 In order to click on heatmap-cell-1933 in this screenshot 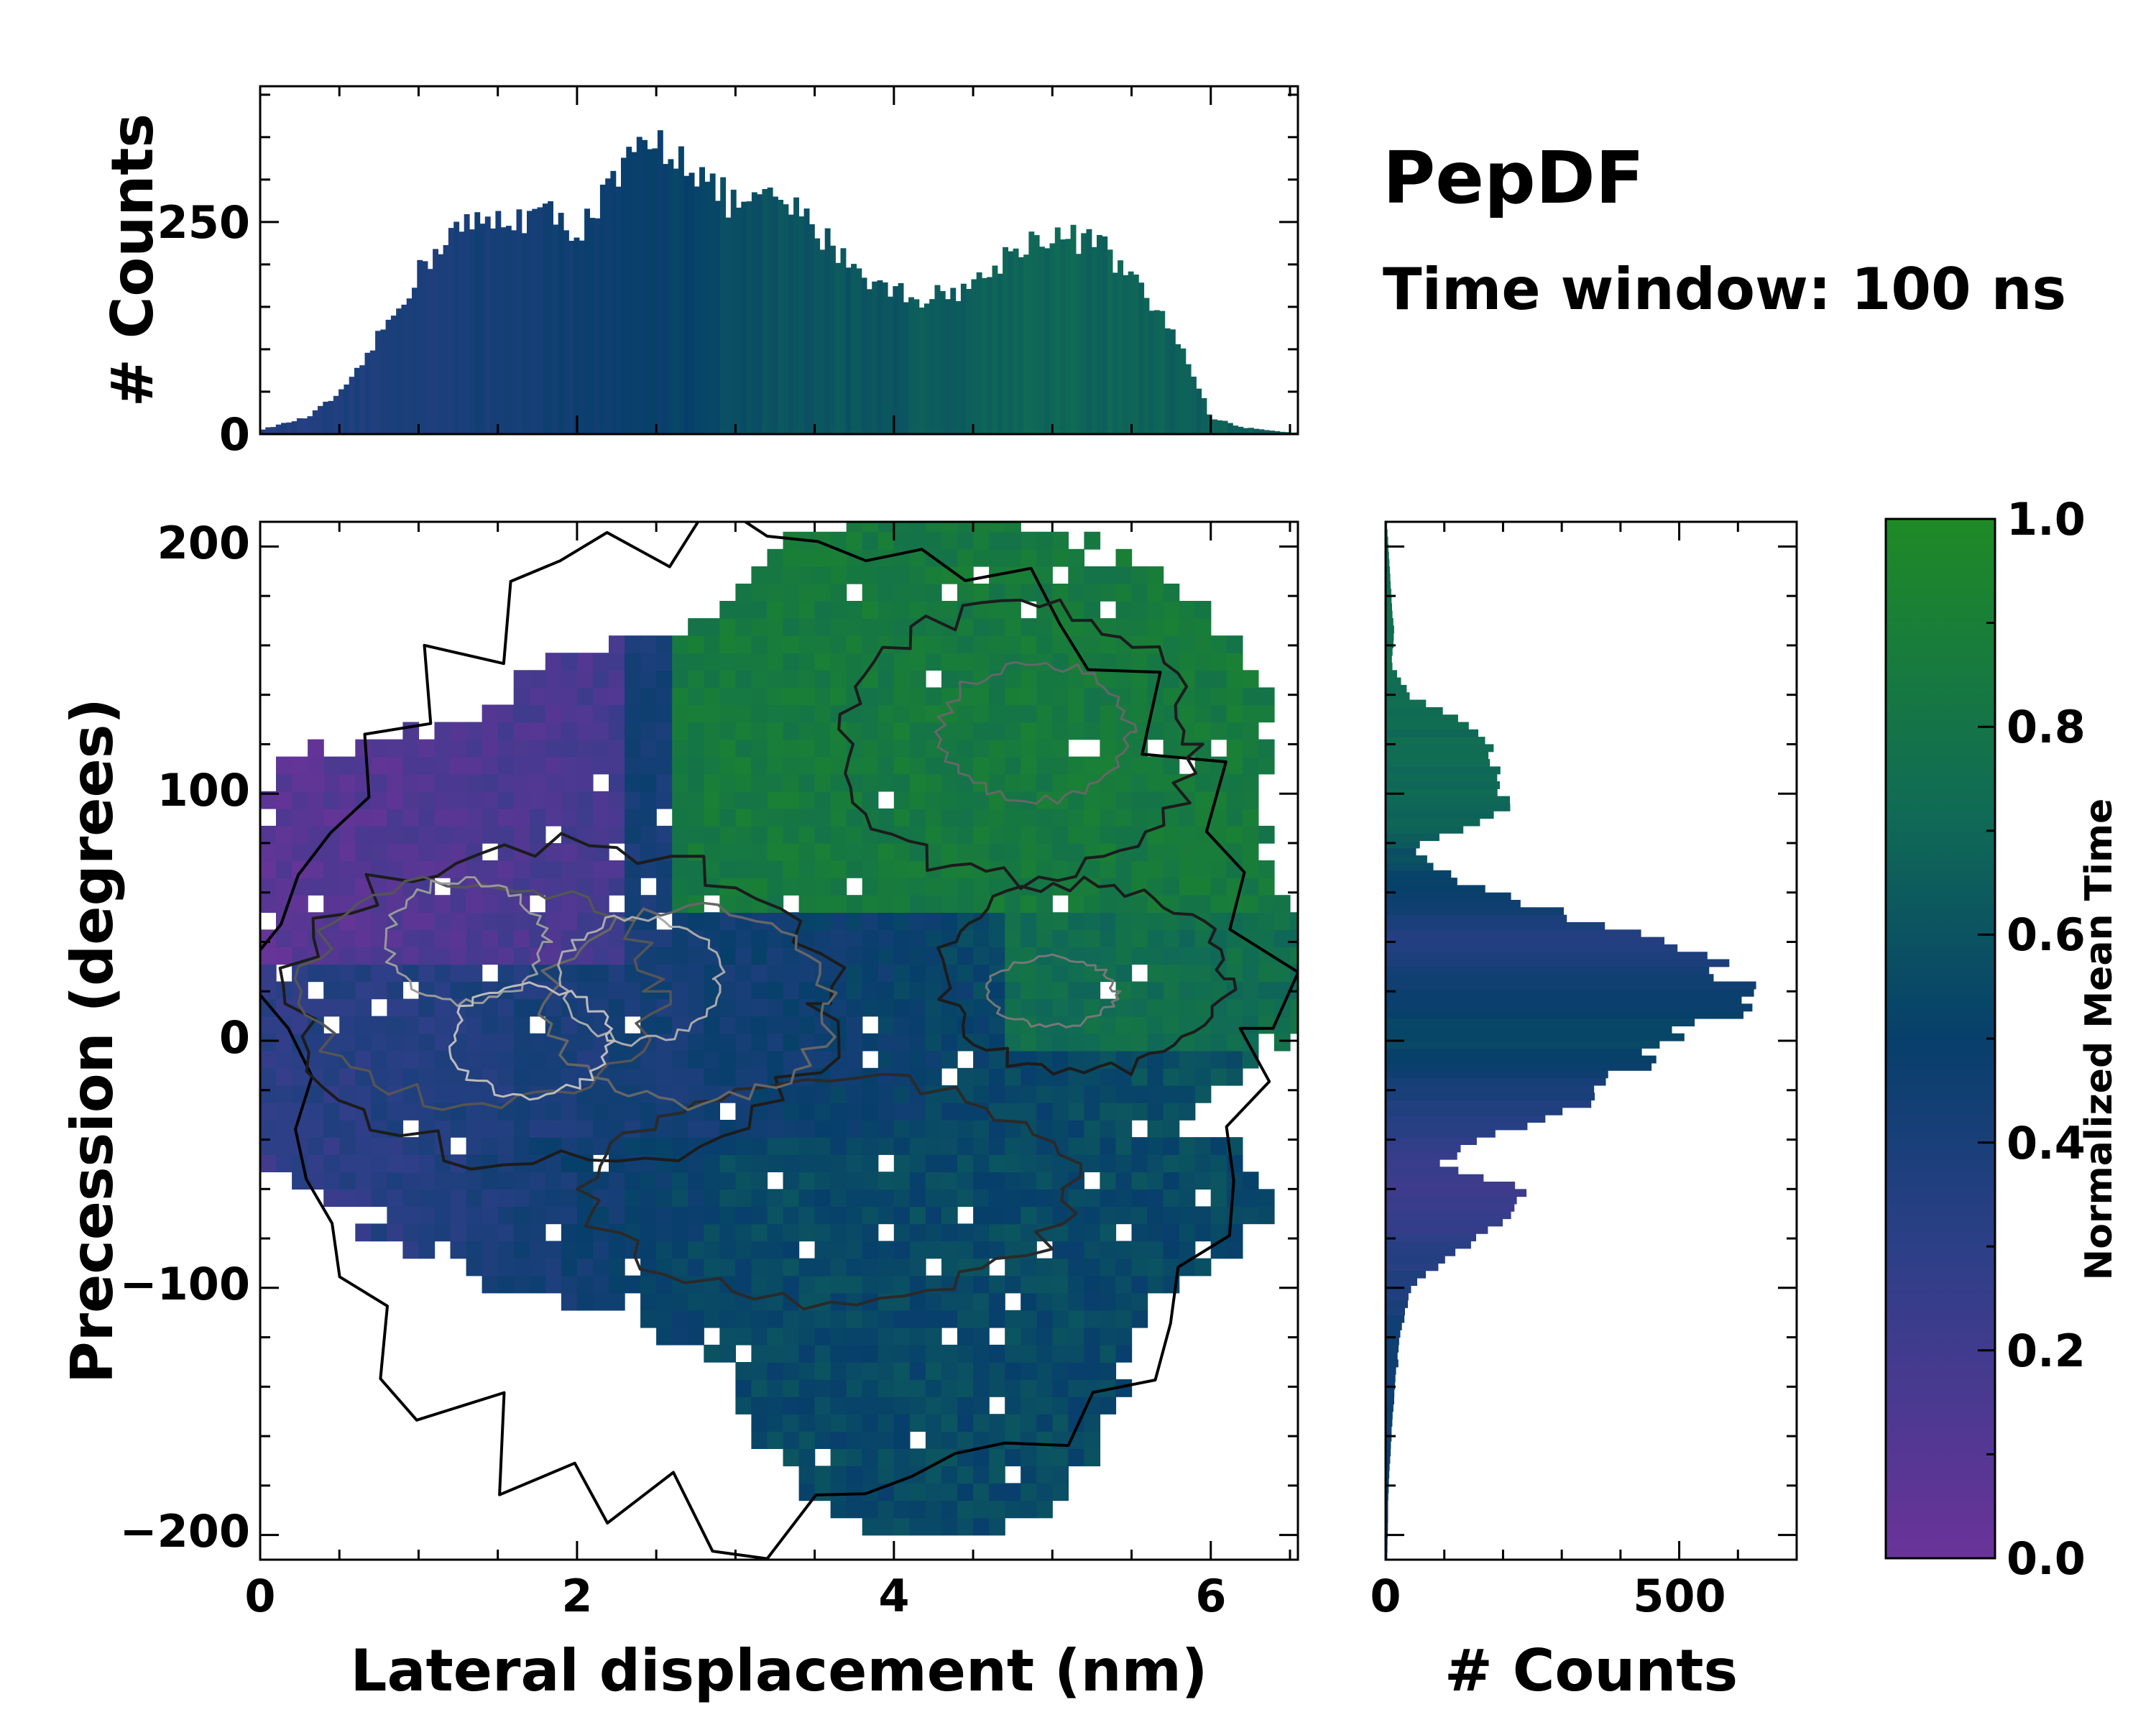, I will do `click(1013, 1198)`.